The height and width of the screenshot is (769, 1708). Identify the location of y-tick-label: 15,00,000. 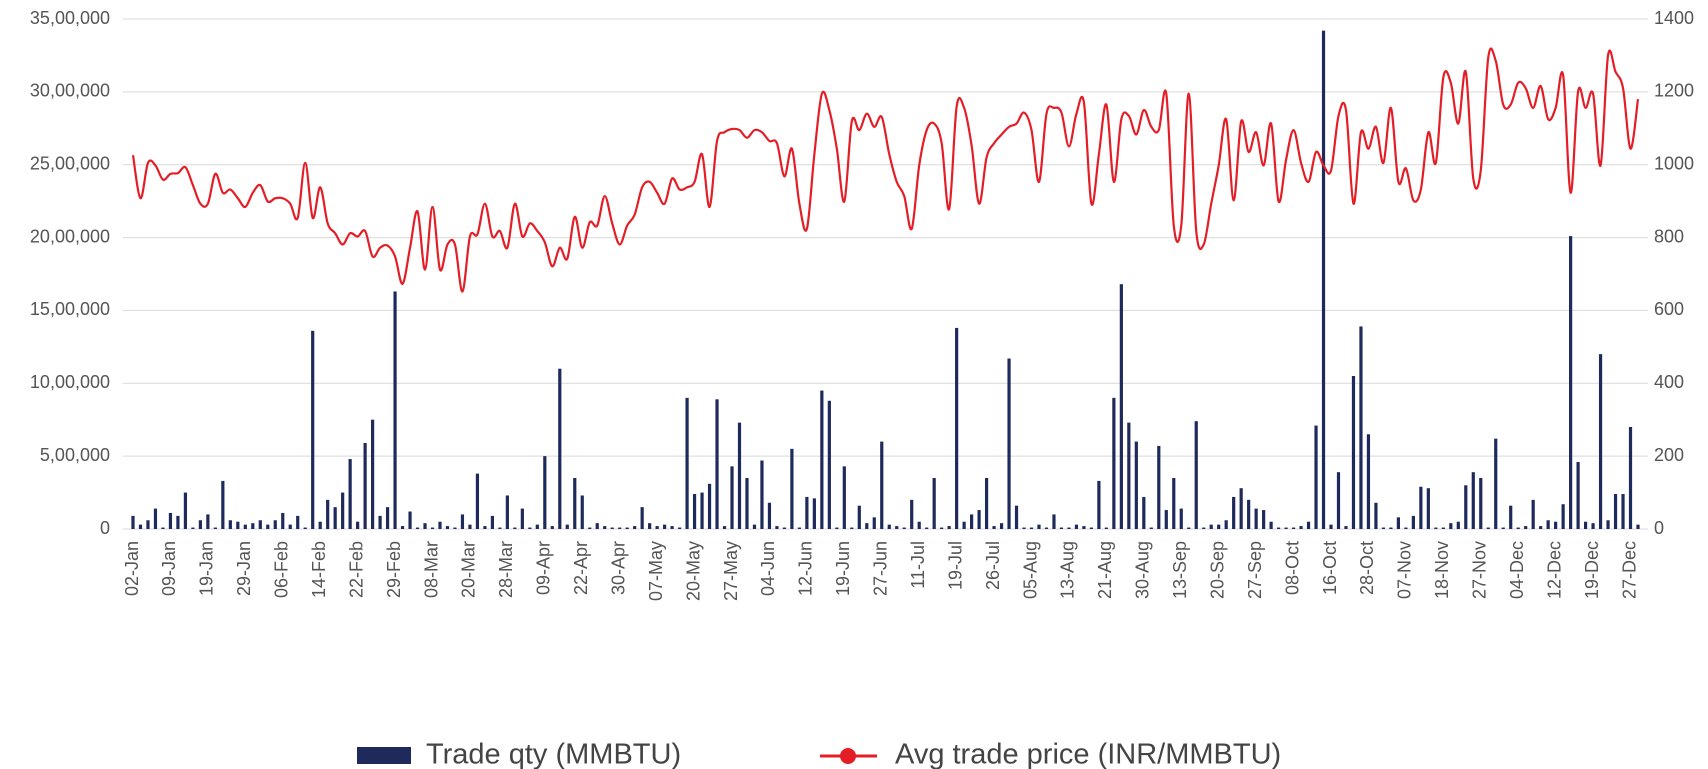
(70, 309).